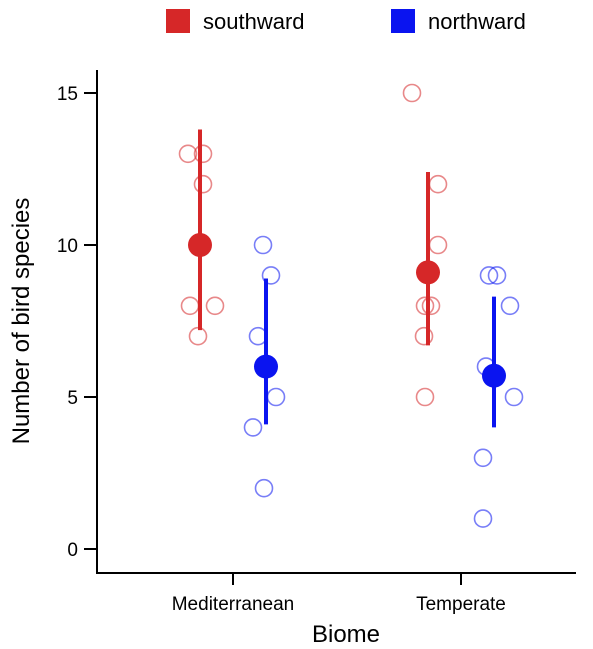  Describe the element at coordinates (339, 594) in the screenshot. I see `x-ticks: Mediterranean Temperate` at that location.